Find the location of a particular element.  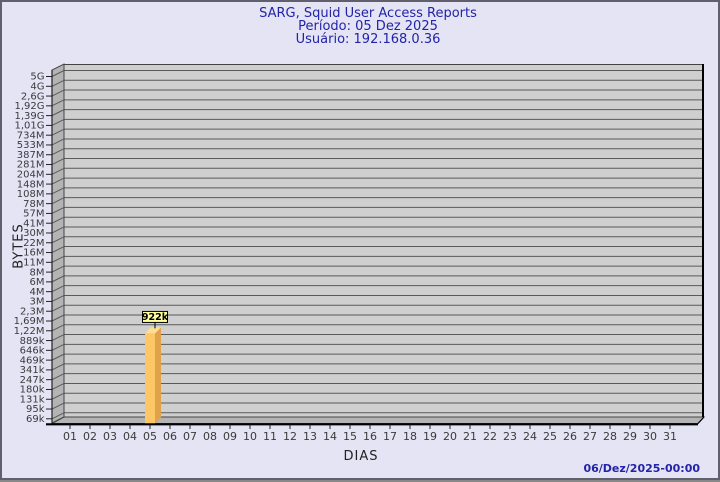

svg-text: 14 is located at coordinates (330, 436).